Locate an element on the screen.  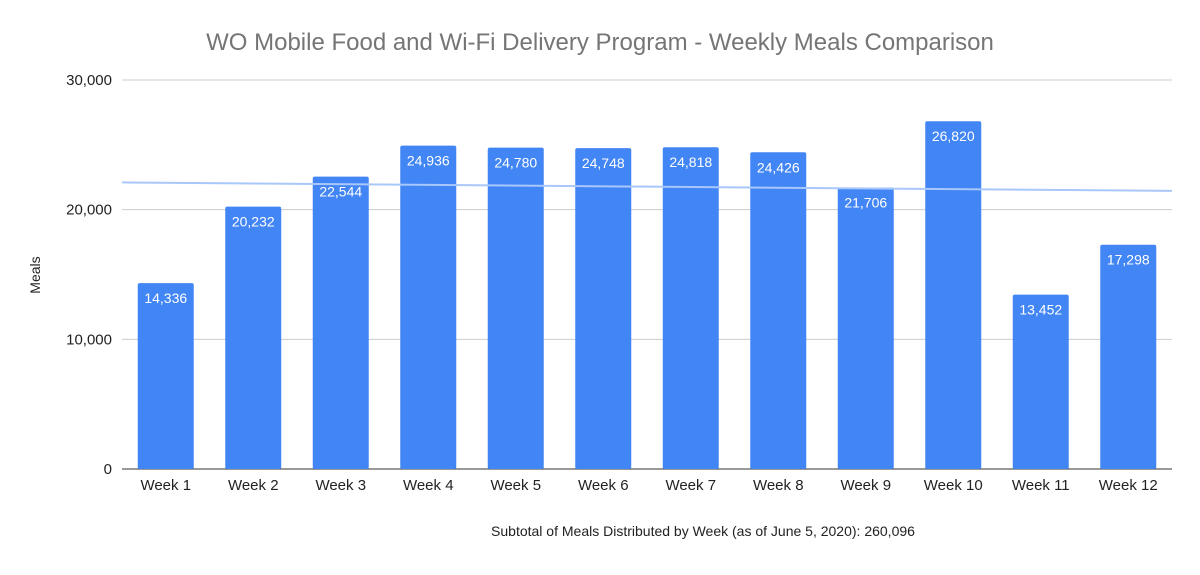
y-tick-label: 30,000 is located at coordinates (89, 80).